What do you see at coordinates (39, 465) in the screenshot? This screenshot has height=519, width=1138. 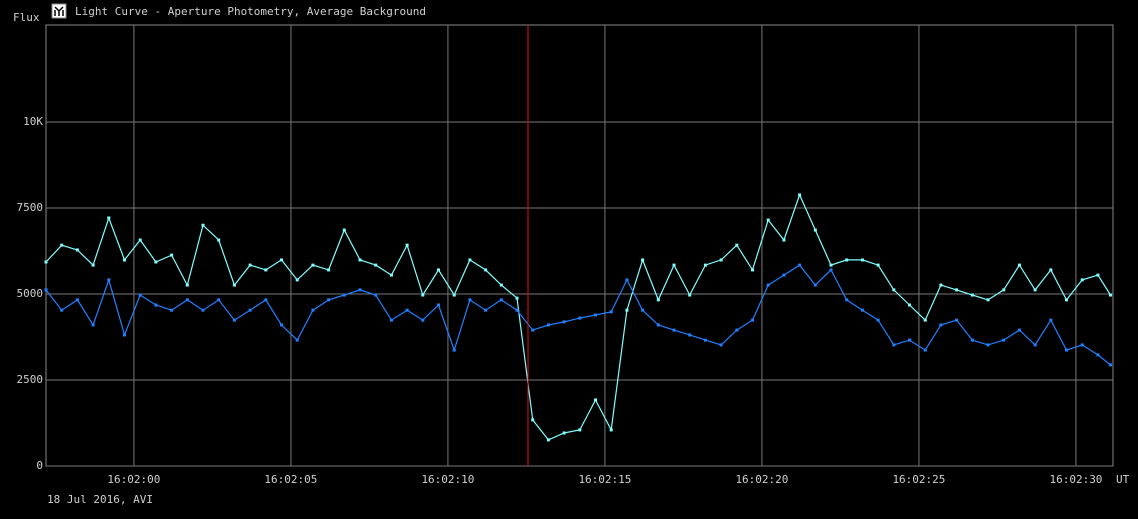 I see `y-tick-label: 0` at bounding box center [39, 465].